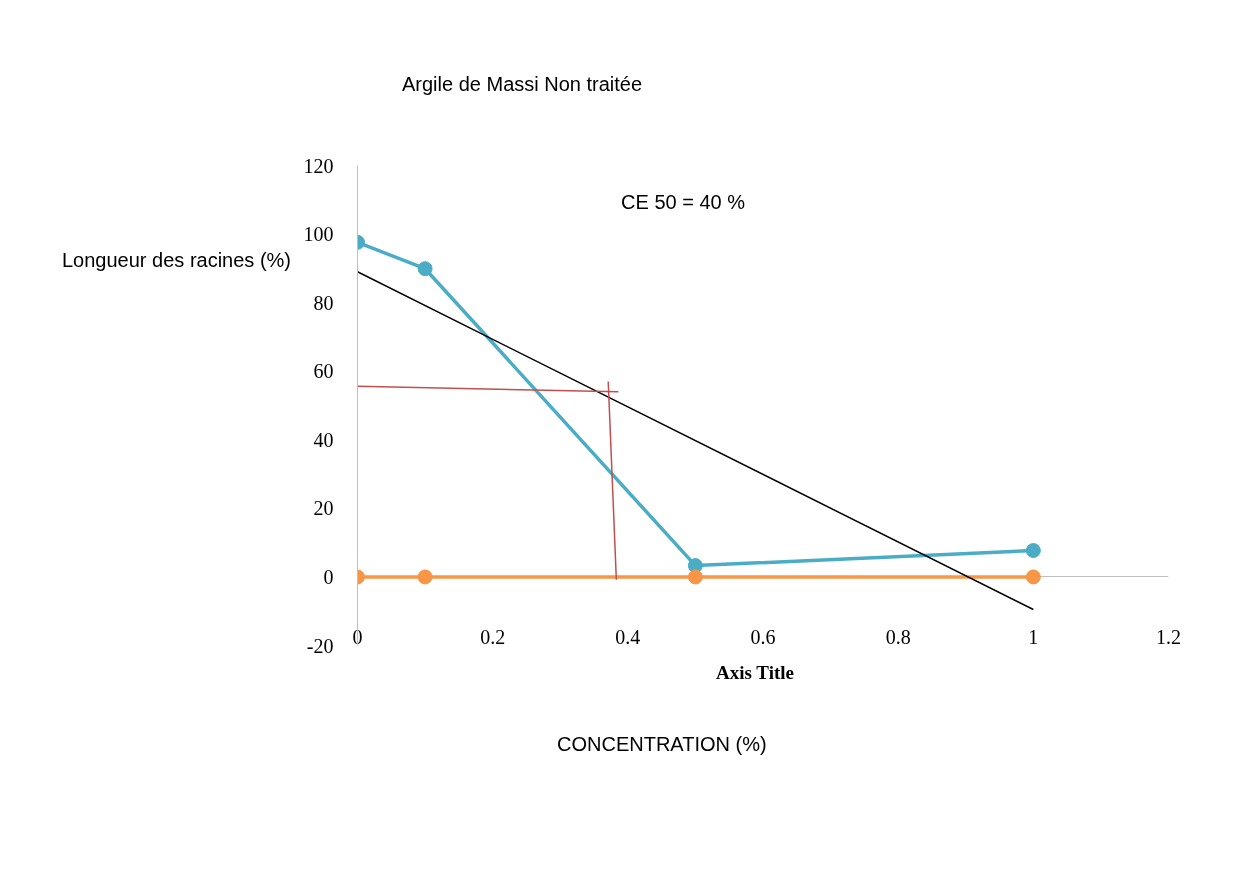  What do you see at coordinates (1033, 636) in the screenshot?
I see `x-tick-label: 1` at bounding box center [1033, 636].